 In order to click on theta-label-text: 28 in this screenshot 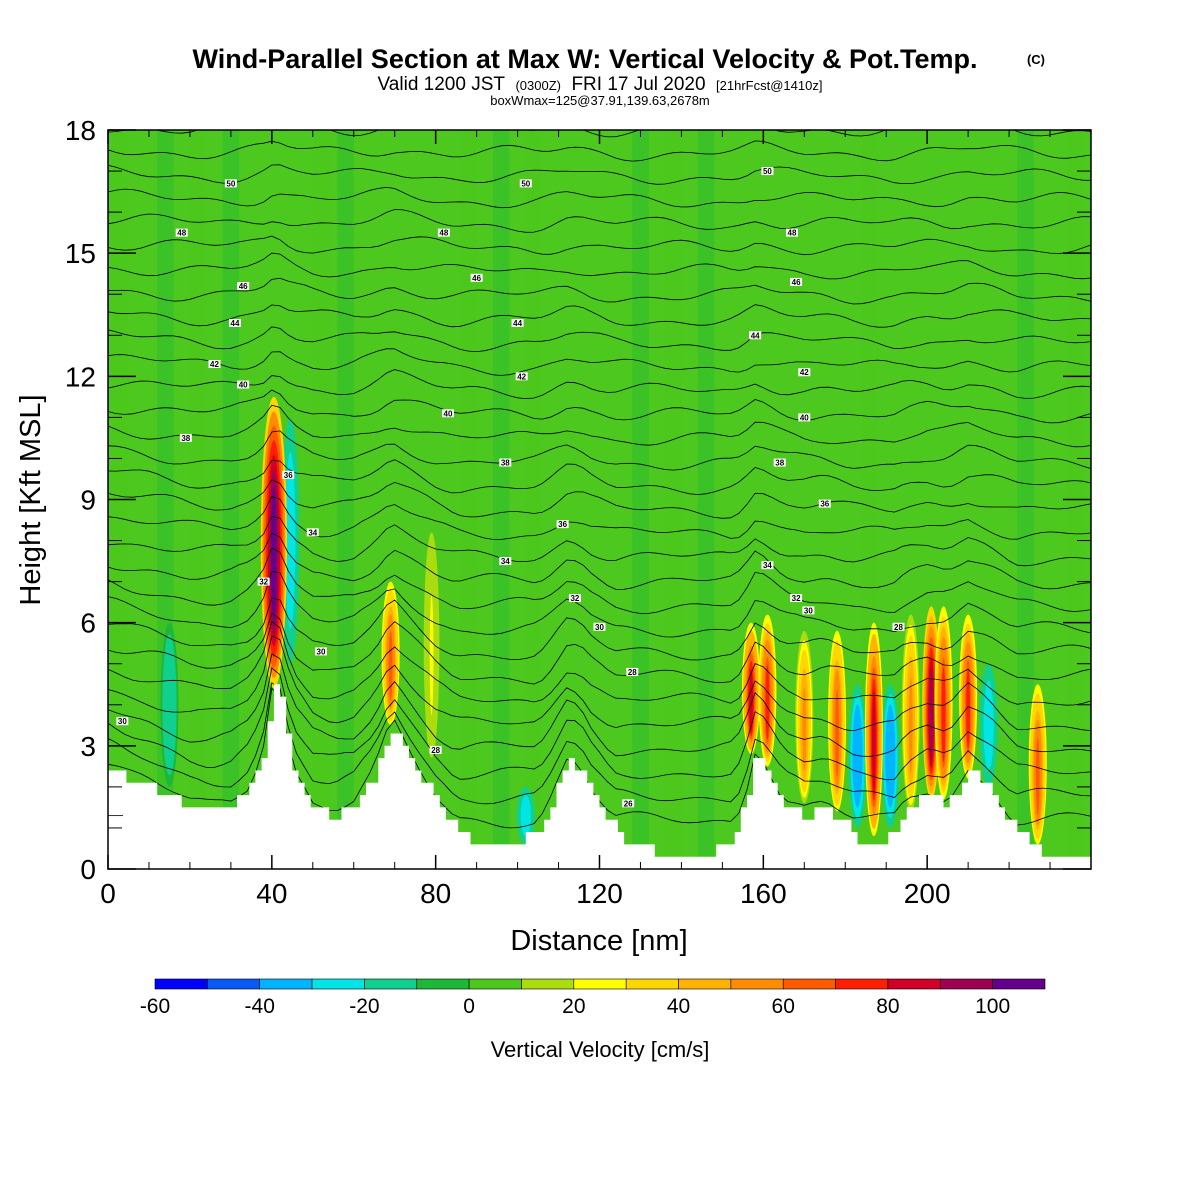, I will do `click(898, 627)`.